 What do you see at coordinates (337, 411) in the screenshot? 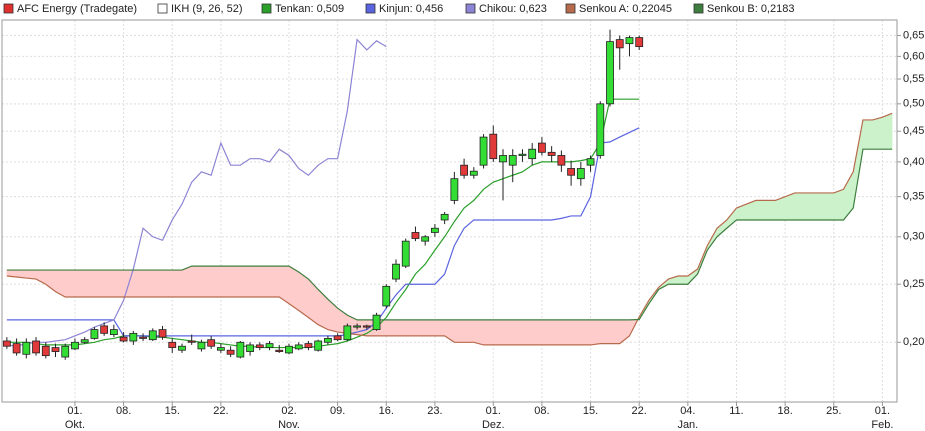
I see `x-tick-label: 09.` at bounding box center [337, 411].